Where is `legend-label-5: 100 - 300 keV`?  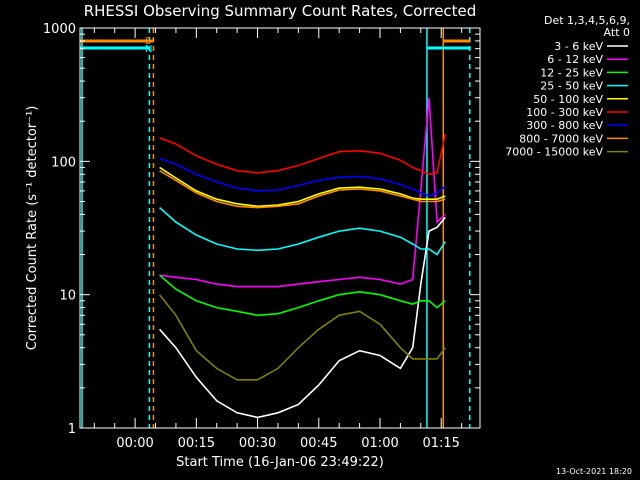 legend-label-5: 100 - 300 keV is located at coordinates (564, 112).